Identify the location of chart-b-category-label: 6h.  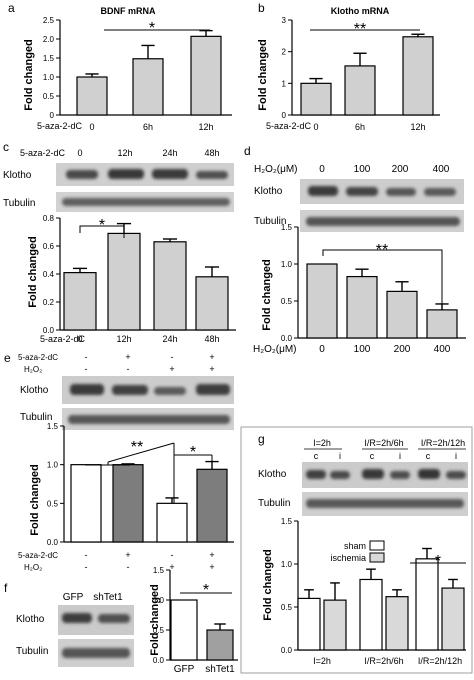
(360, 127).